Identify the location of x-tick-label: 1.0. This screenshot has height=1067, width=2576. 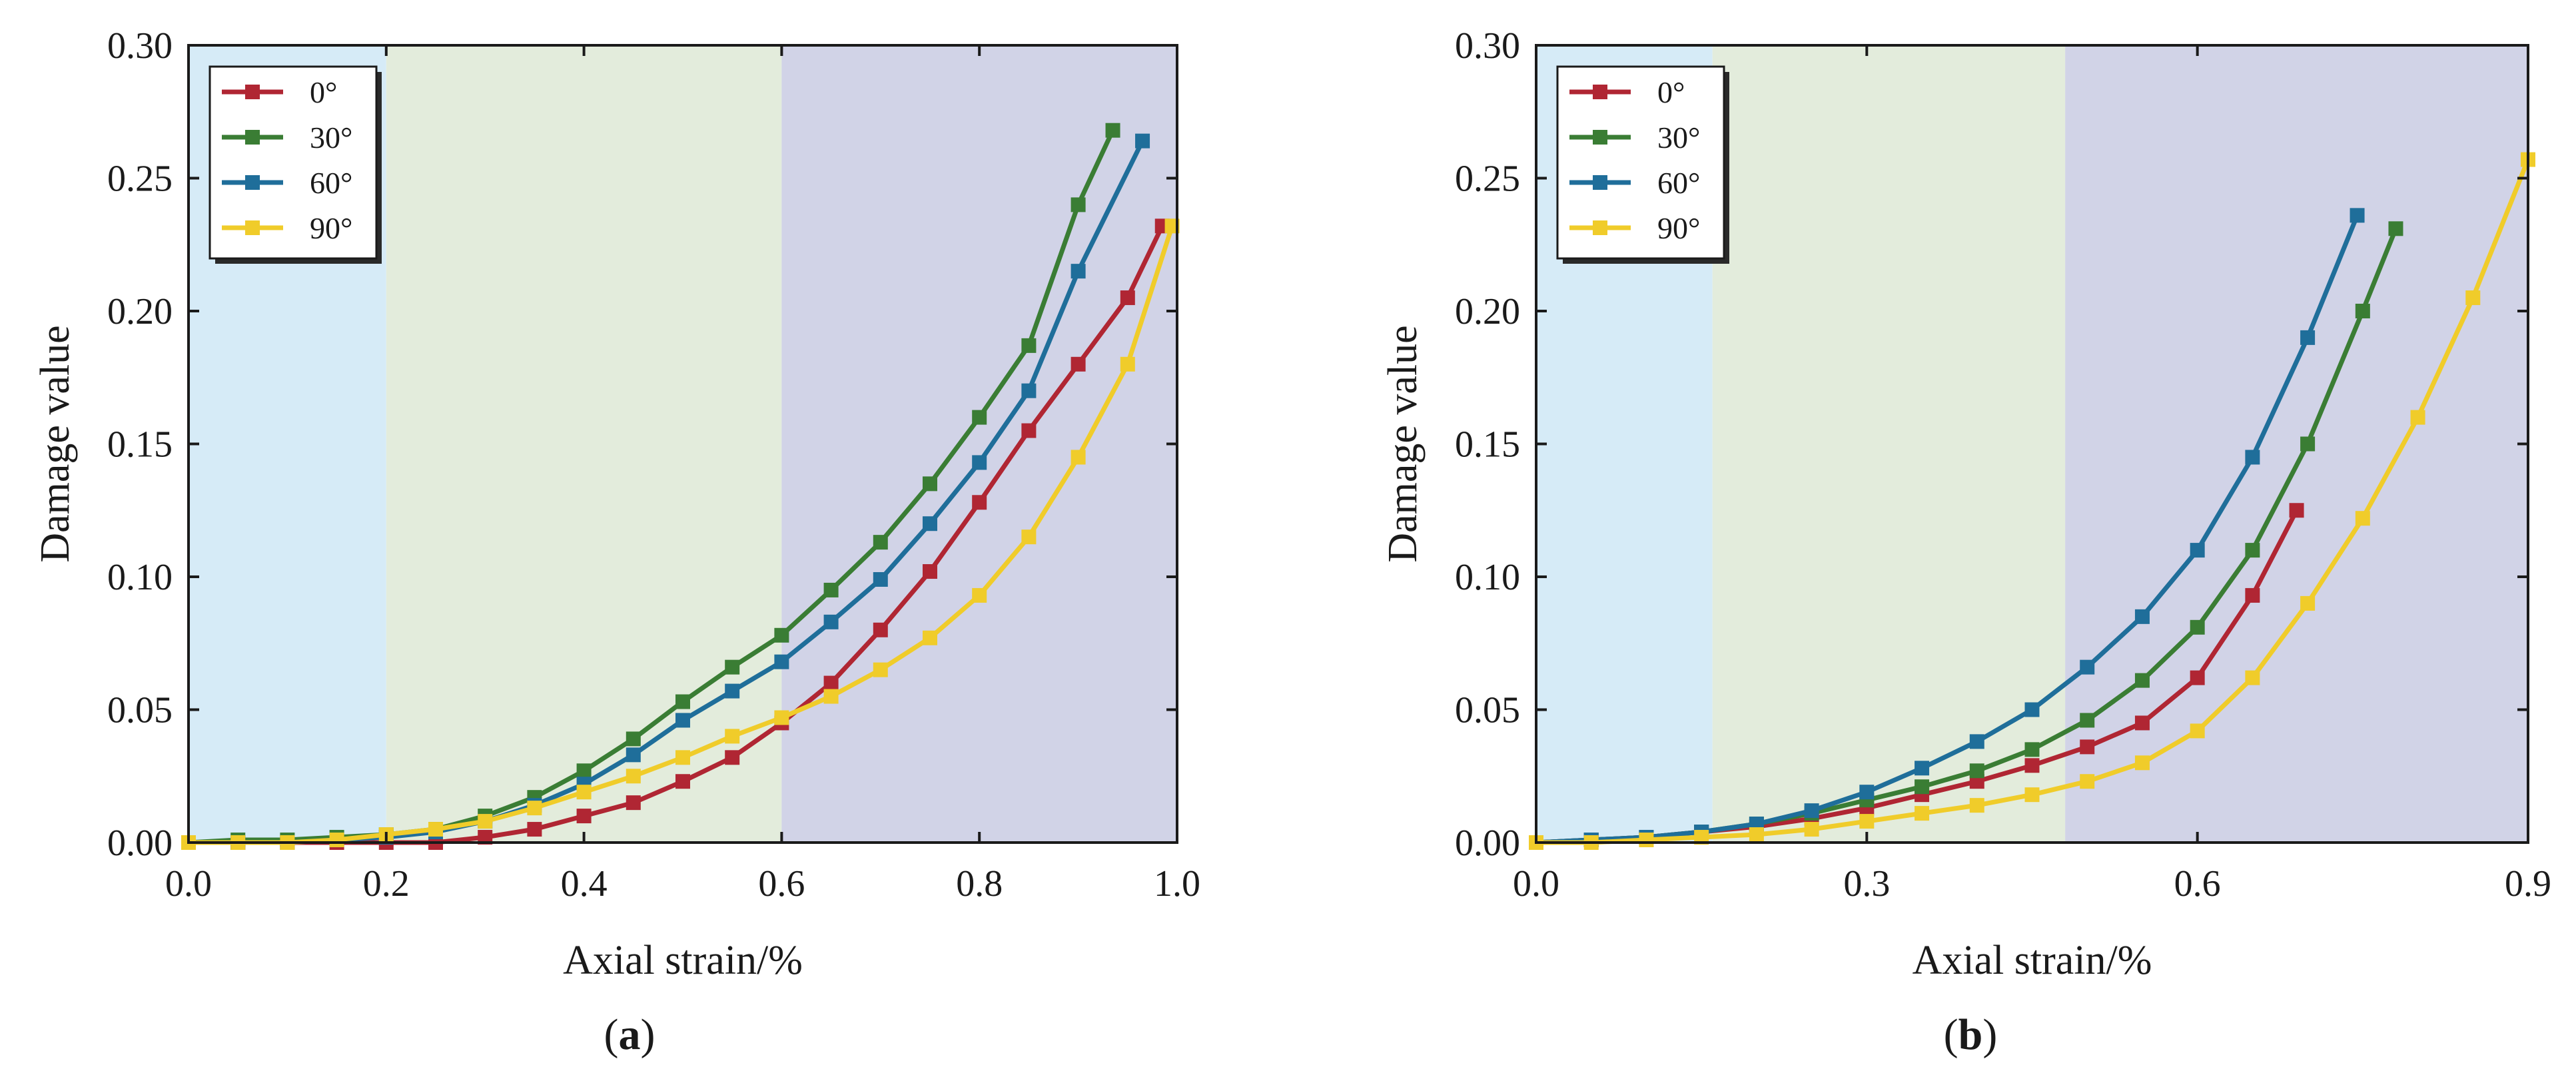
(1177, 883).